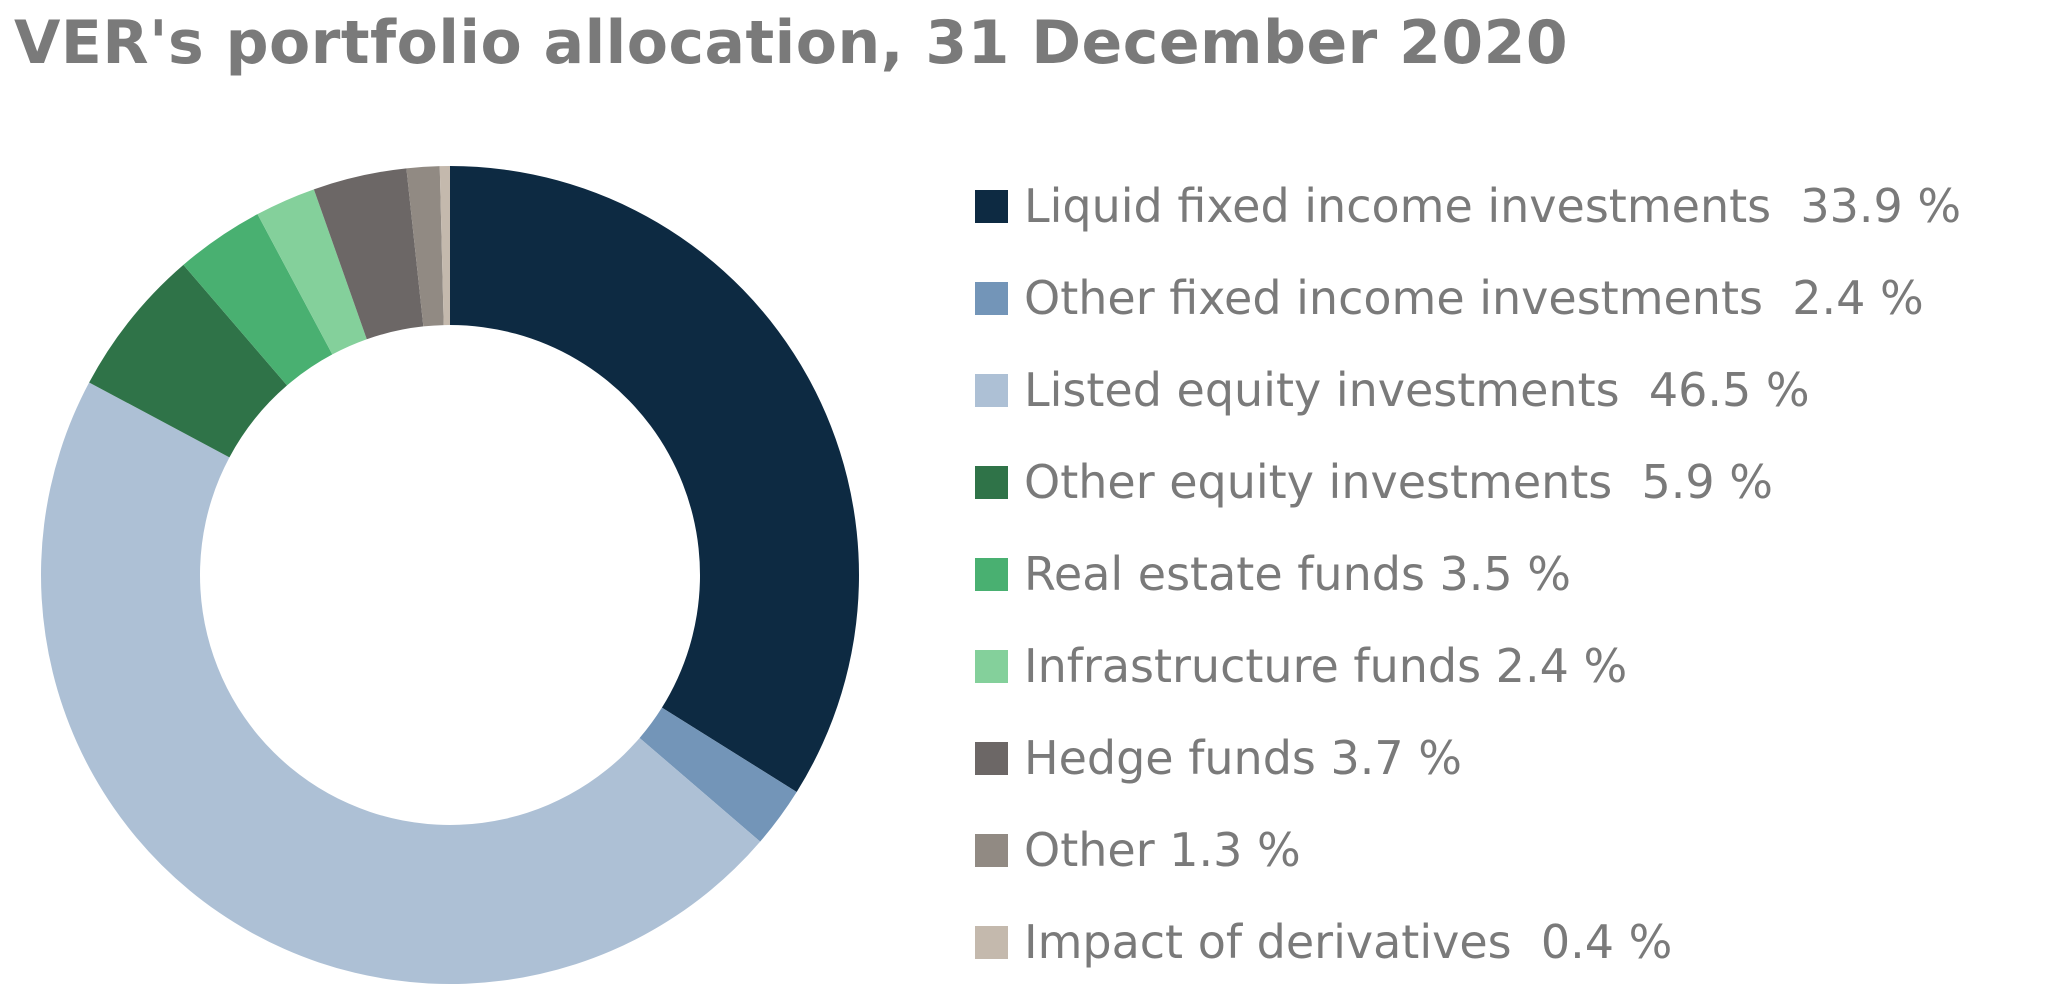 The height and width of the screenshot is (992, 2059). Describe the element at coordinates (1468, 758) in the screenshot. I see `legend-item-hedge-funds: Hedge funds 3.7 %` at that location.